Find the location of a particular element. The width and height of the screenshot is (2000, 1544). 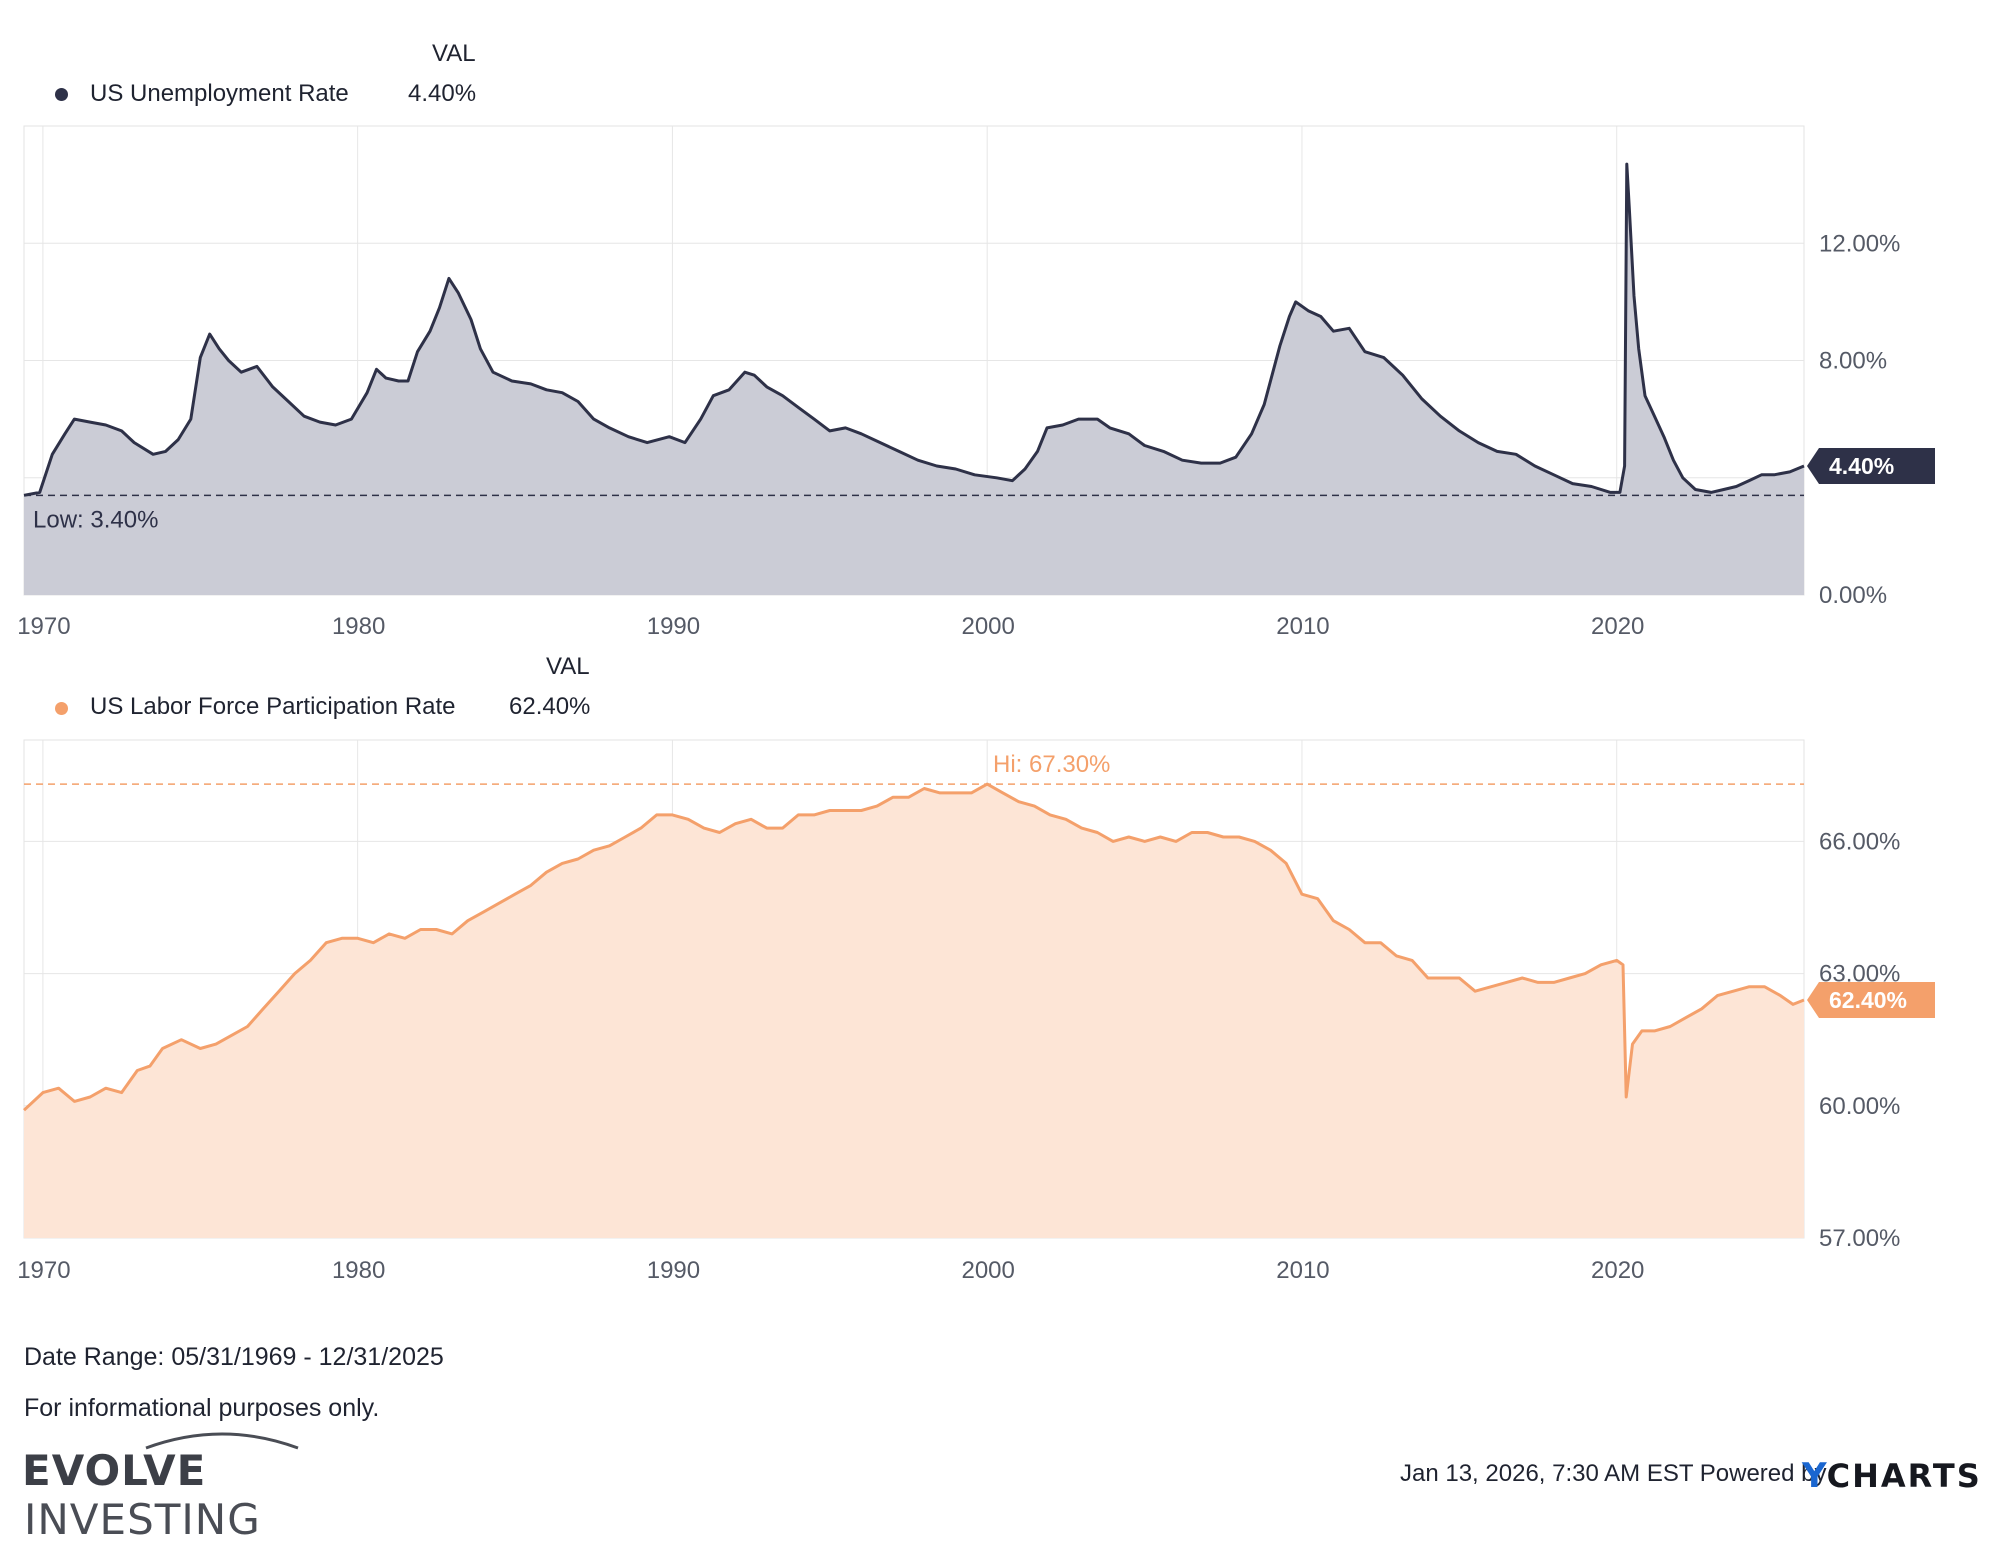

unemp-y-tick-label: 8.00% is located at coordinates (1853, 361).